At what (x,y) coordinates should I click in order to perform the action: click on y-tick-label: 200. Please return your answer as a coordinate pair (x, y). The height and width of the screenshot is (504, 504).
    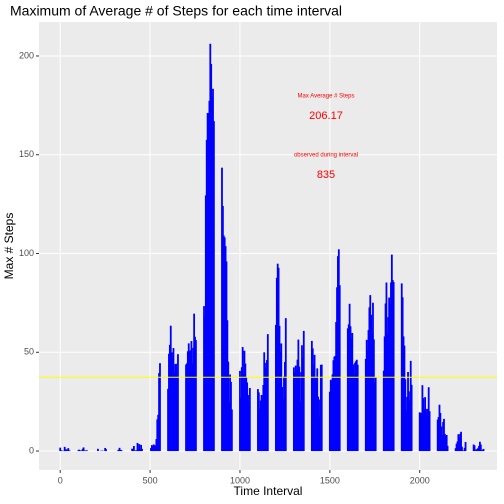
    Looking at the image, I should click on (26, 55).